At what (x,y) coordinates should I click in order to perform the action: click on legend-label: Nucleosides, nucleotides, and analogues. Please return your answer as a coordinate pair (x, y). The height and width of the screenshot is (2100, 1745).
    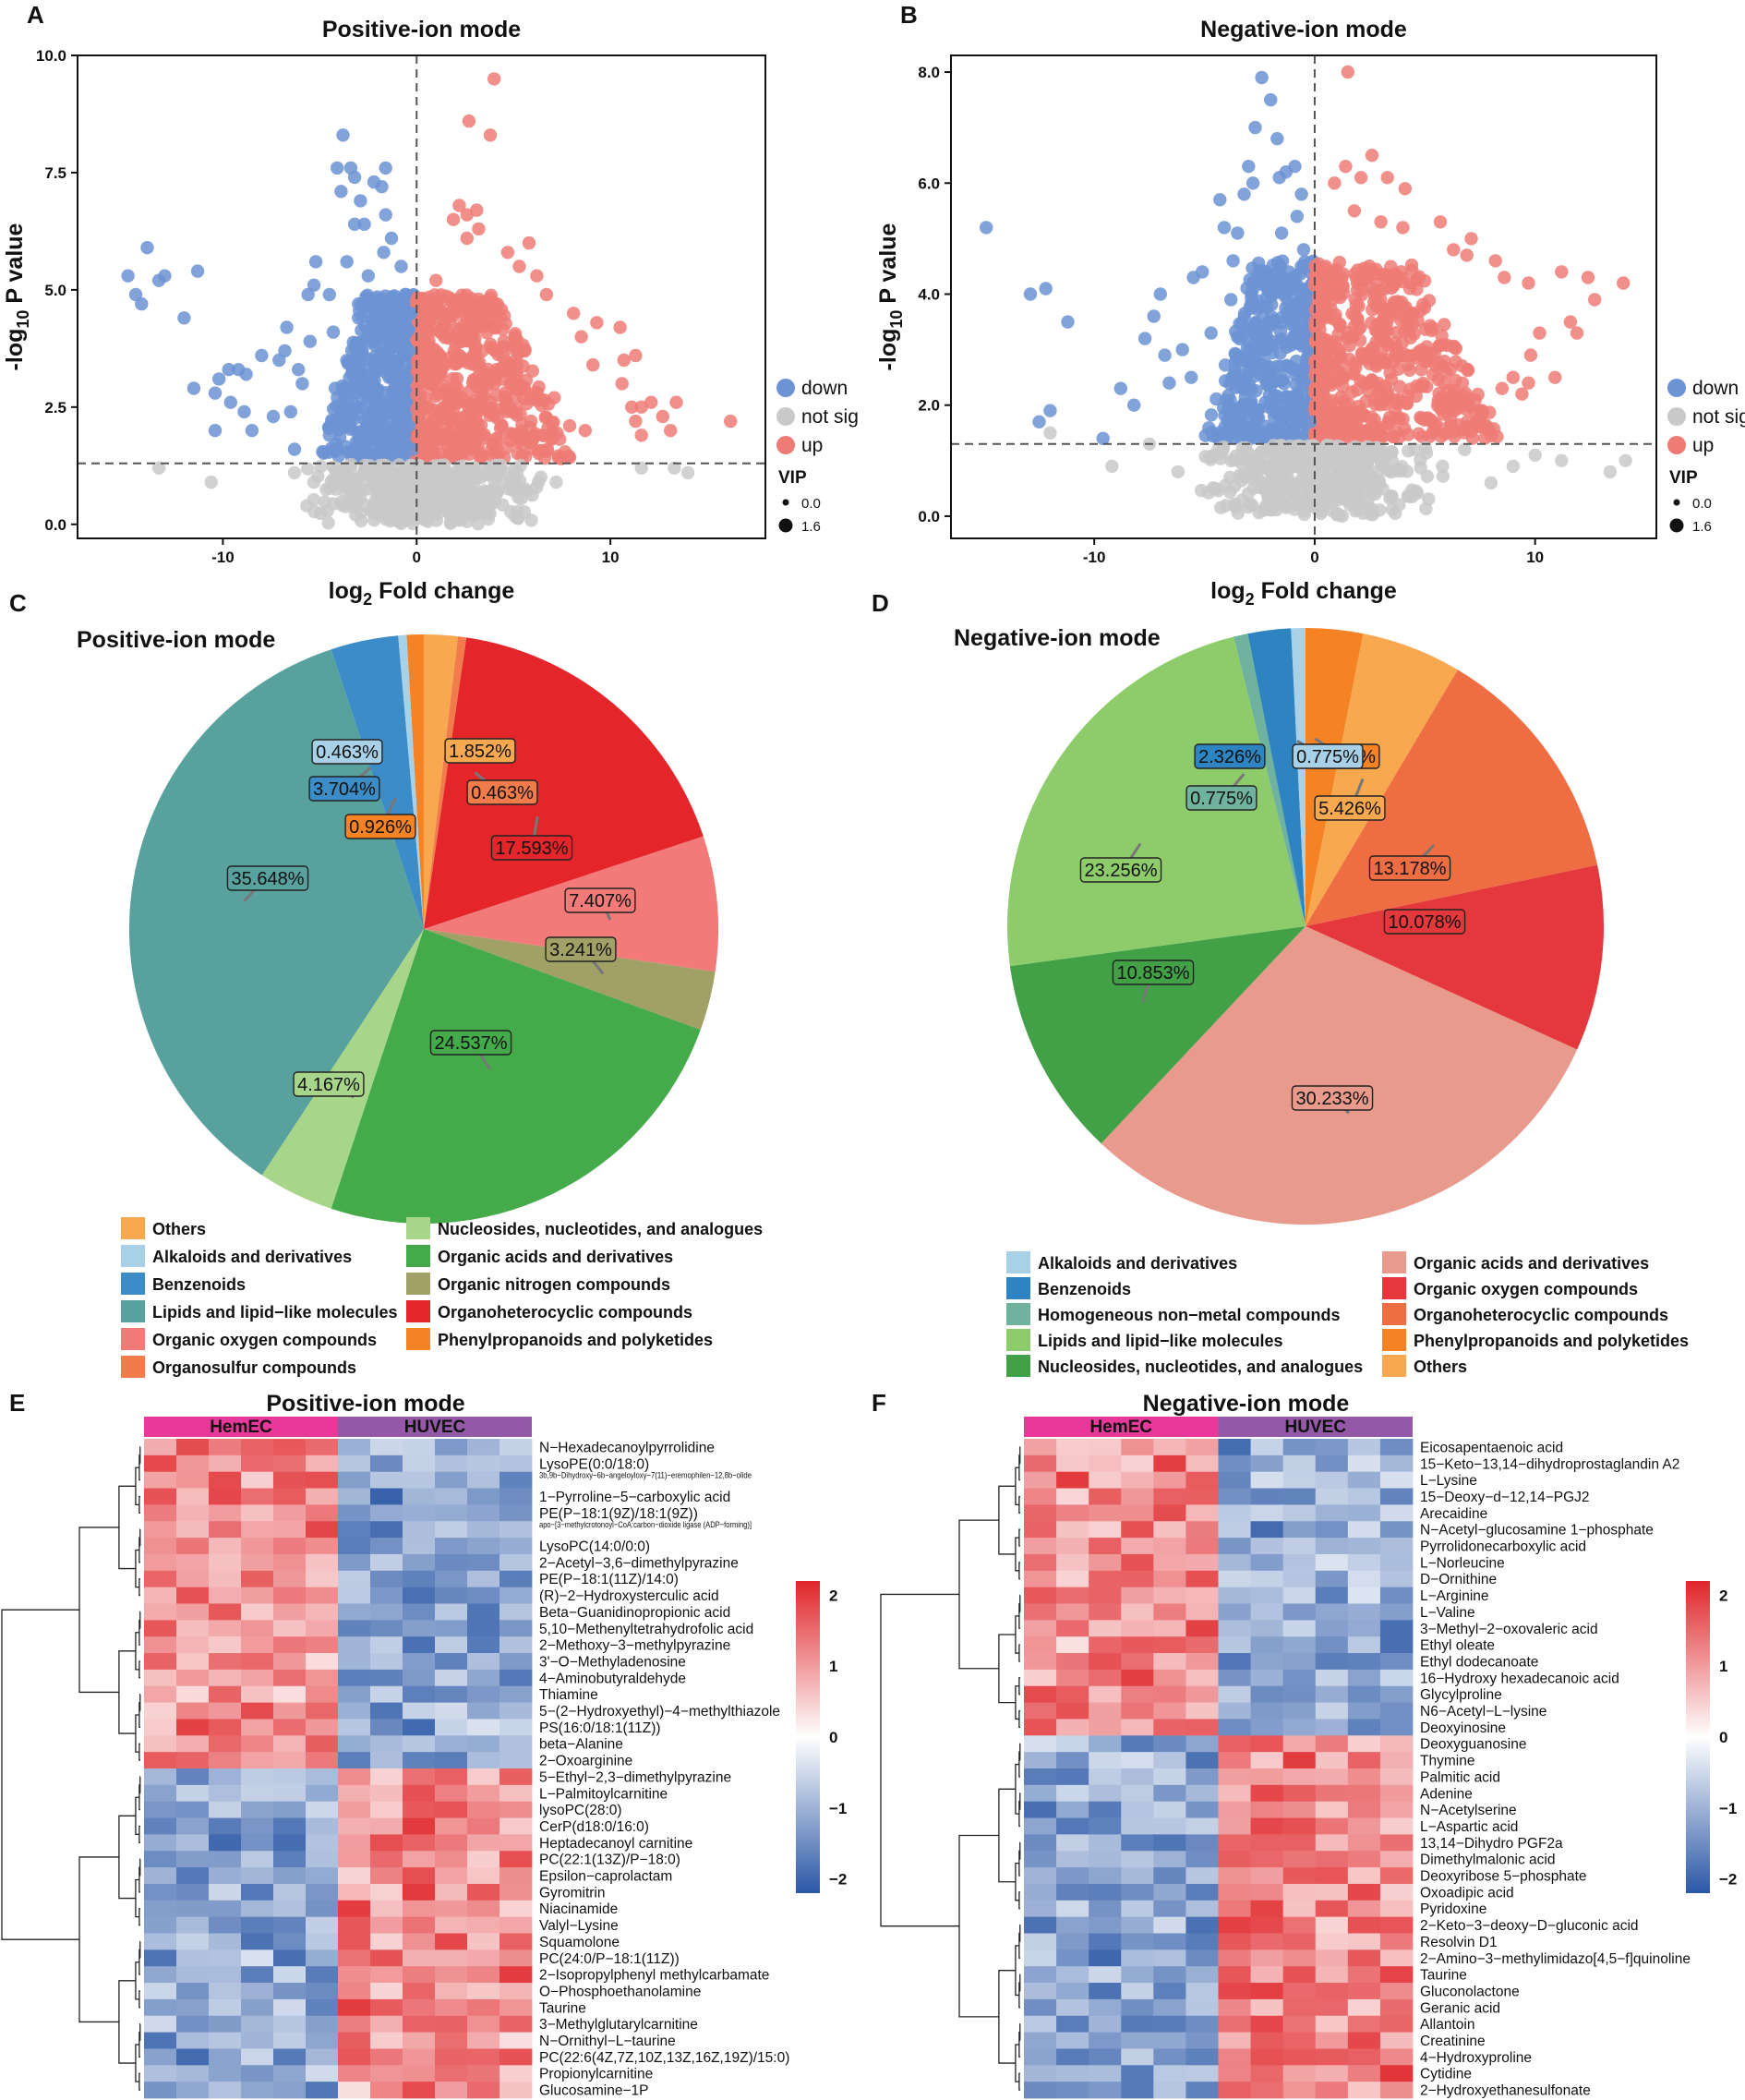
    Looking at the image, I should click on (600, 1229).